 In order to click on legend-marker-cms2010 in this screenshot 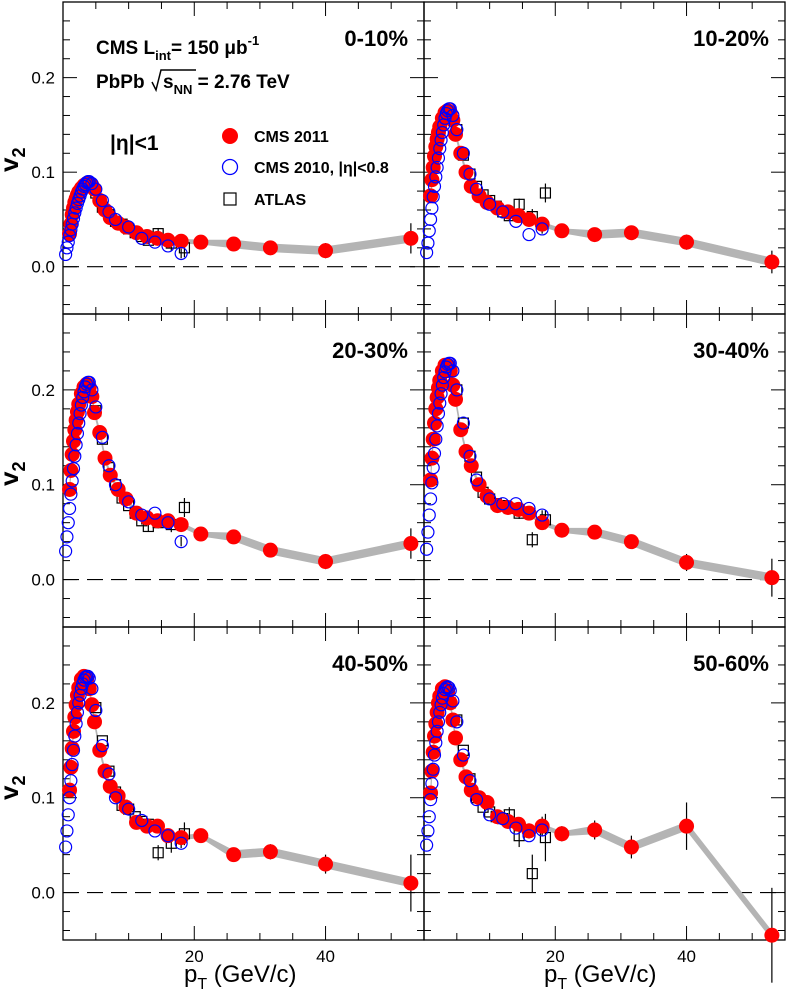, I will do `click(230, 167)`.